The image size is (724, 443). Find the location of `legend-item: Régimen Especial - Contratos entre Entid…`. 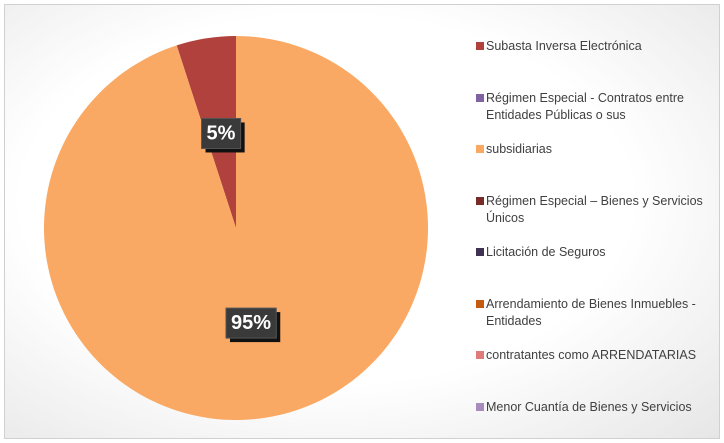

legend-item: Régimen Especial - Contratos entre Entid… is located at coordinates (592, 107).